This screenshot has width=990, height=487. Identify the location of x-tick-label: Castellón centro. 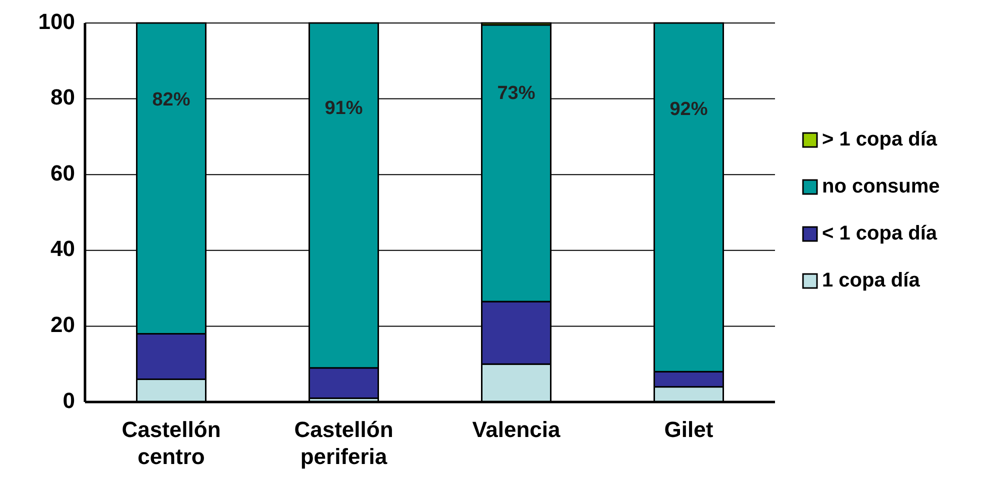
(171, 443).